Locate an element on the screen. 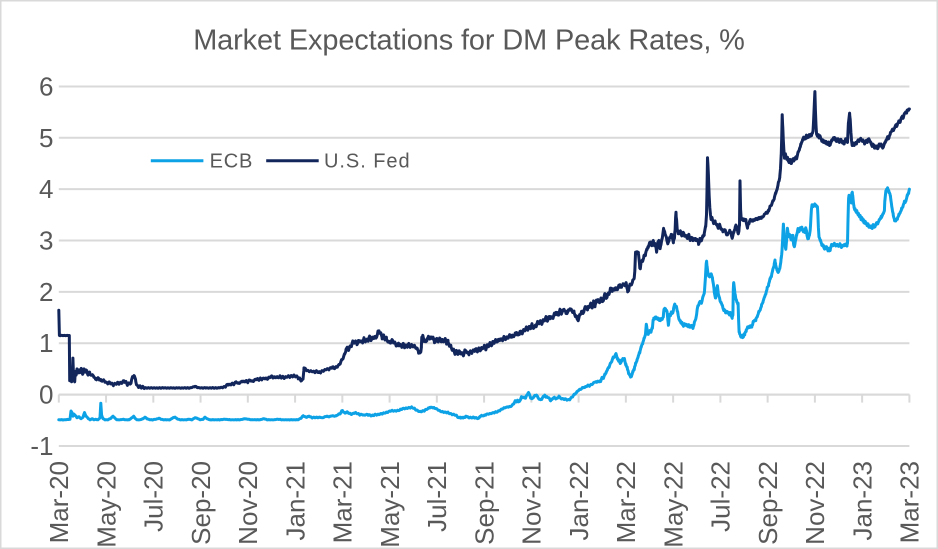  svg-text: Jan-21 is located at coordinates (295, 501).